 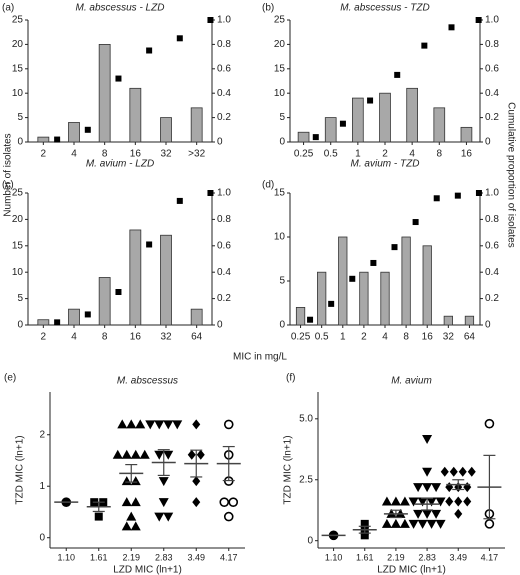 I want to click on y-tick-label: 25, so click(x=280, y=20).